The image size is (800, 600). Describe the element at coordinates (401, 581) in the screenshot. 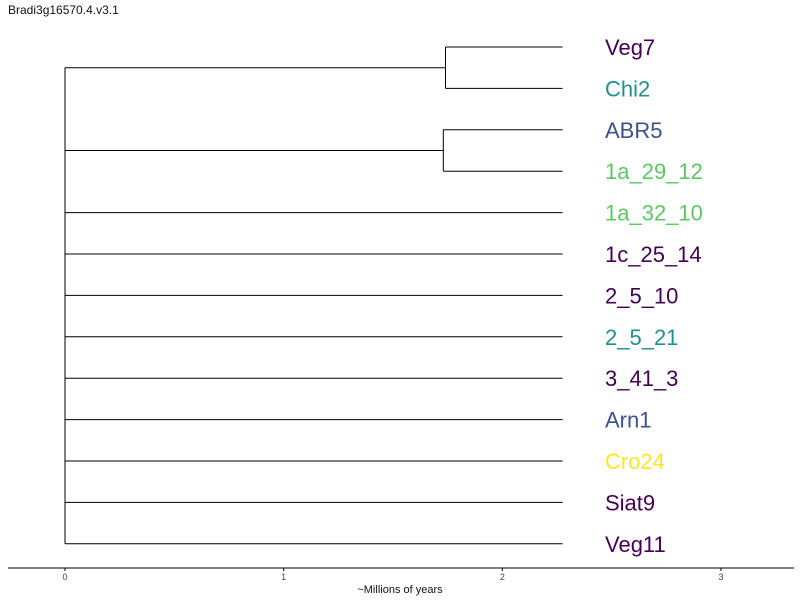

I see `time-axis: 0 1 2 3 ~Millions of years` at that location.